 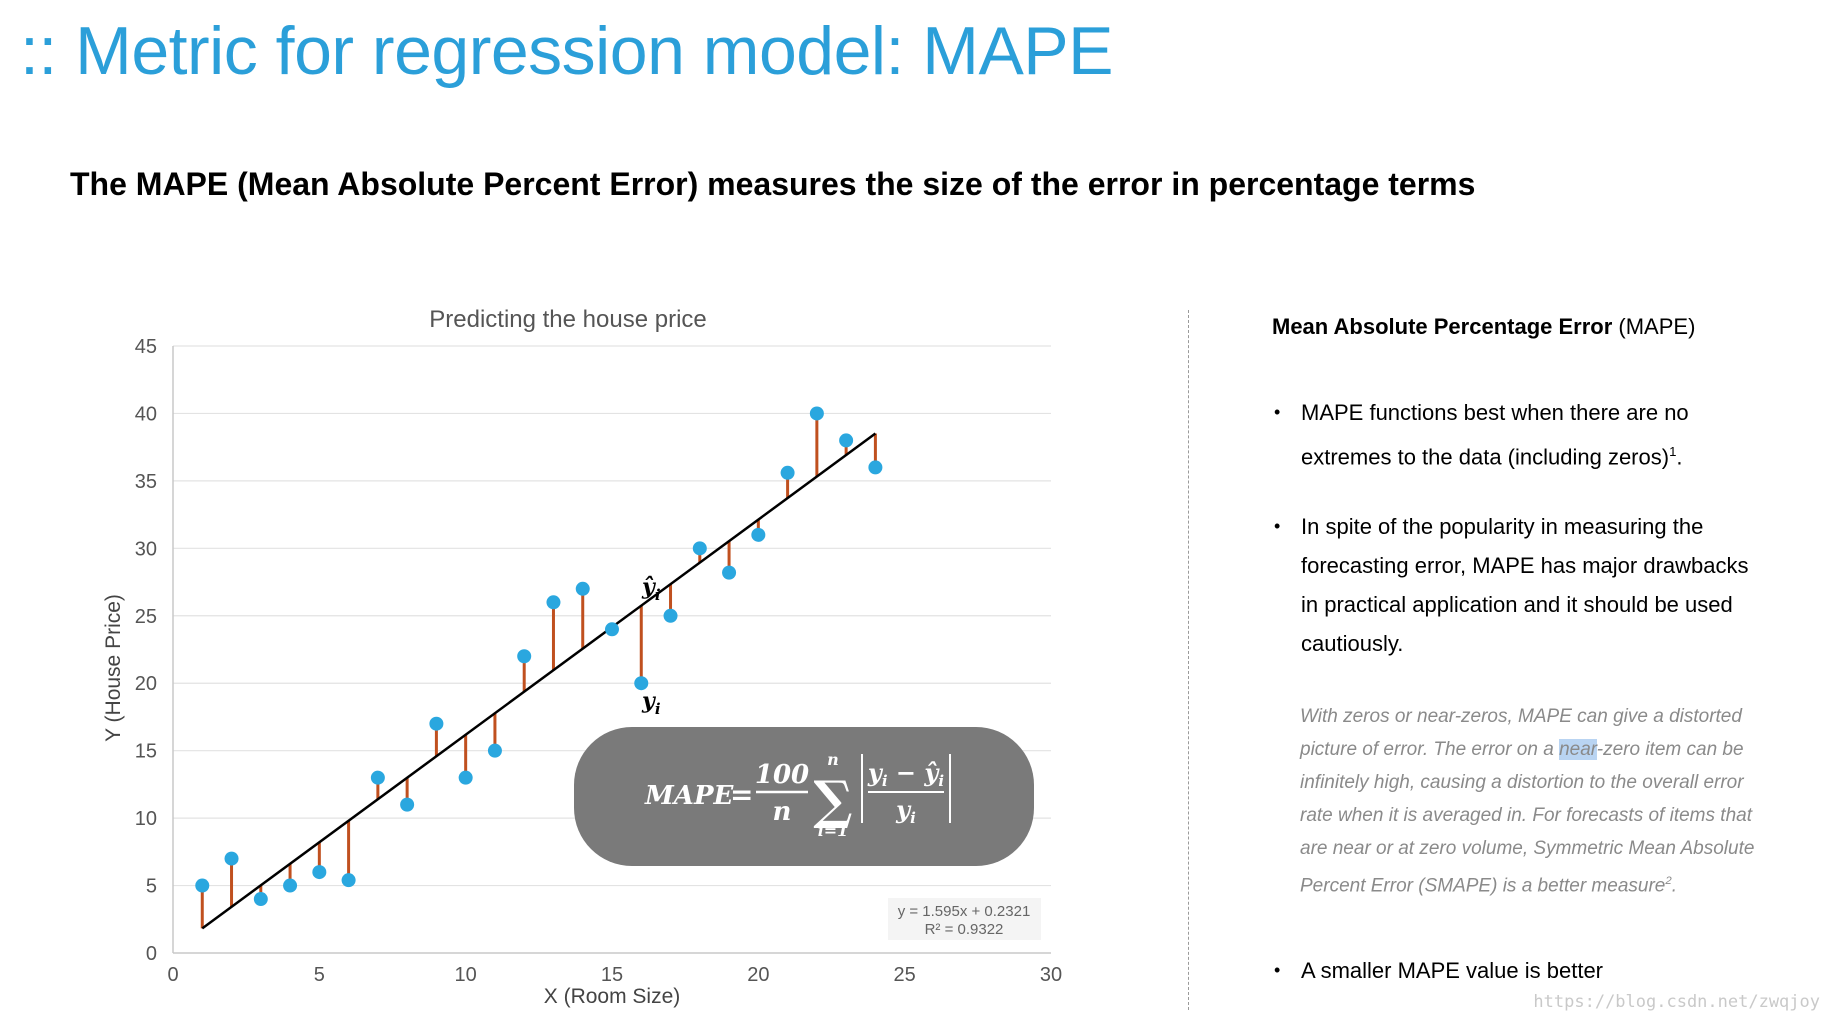 I want to click on x-tick-label: 5, so click(x=319, y=975).